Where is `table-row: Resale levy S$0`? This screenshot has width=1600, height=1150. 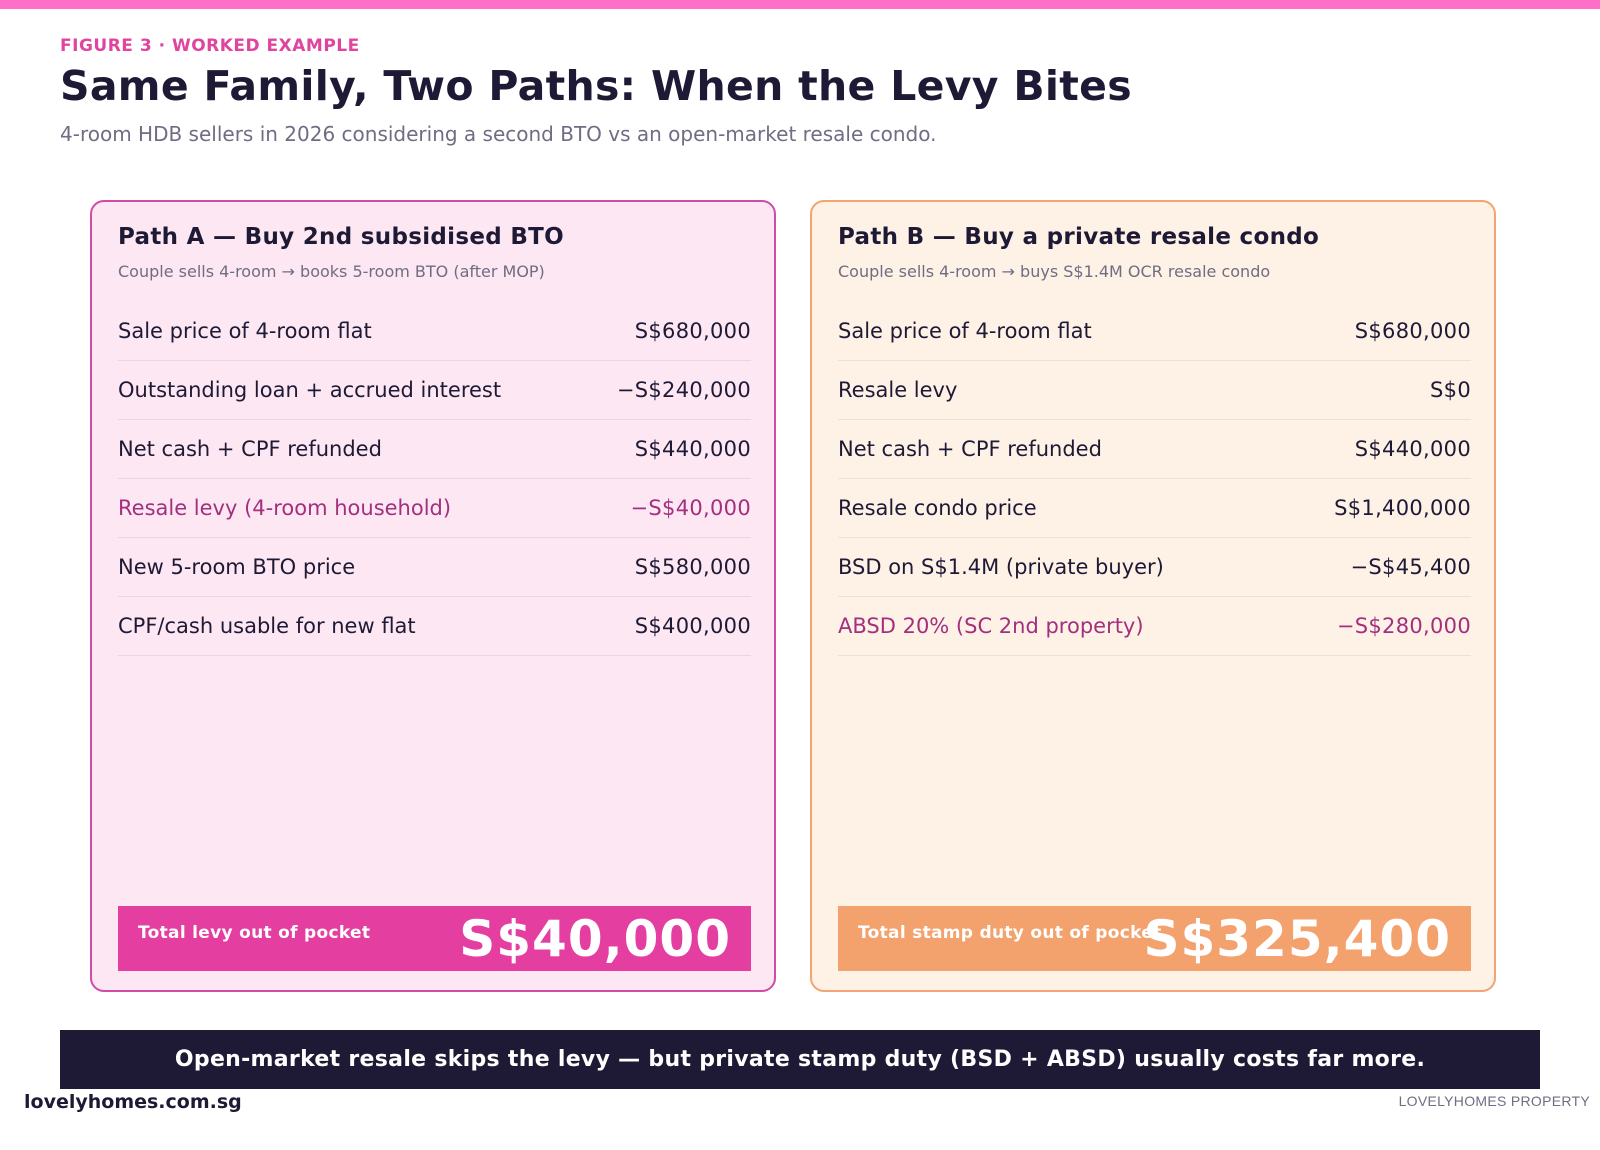 table-row: Resale levy S$0 is located at coordinates (1154, 390).